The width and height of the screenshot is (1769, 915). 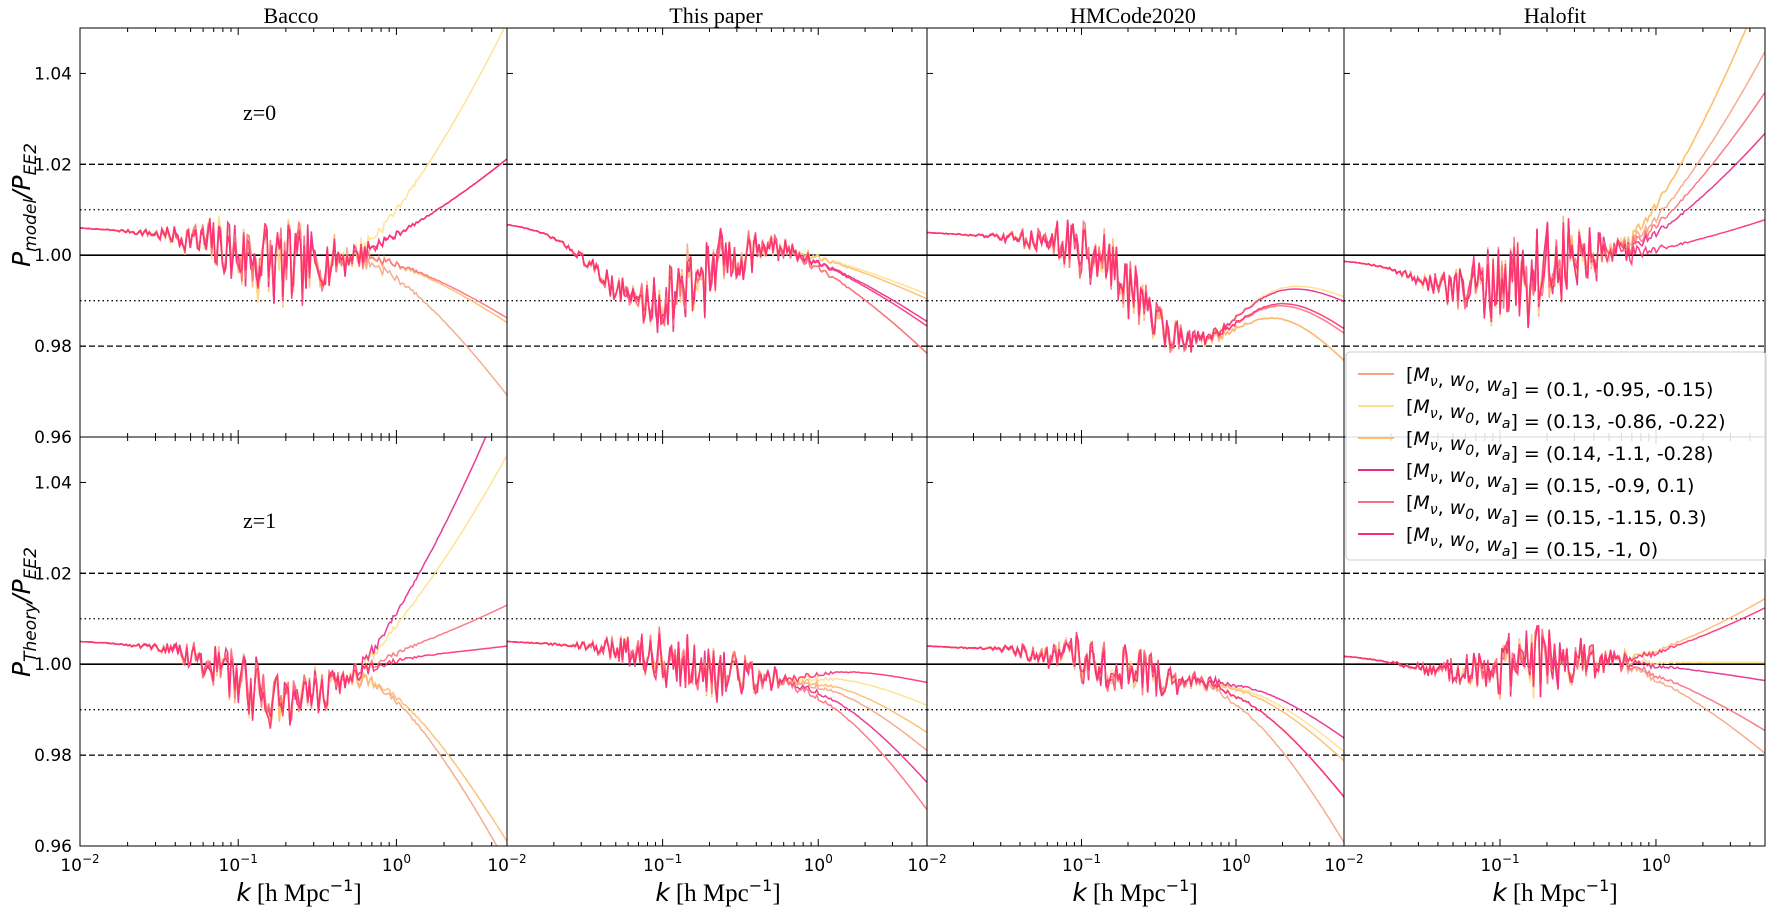 I want to click on ylabel-top: Pmodel/PEE2, so click(x=24, y=205).